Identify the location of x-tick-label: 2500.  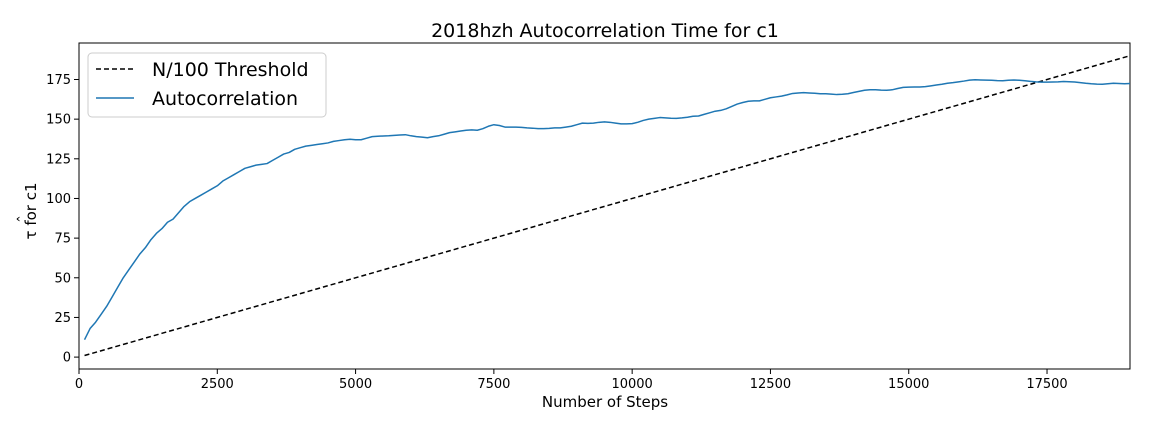
(217, 384).